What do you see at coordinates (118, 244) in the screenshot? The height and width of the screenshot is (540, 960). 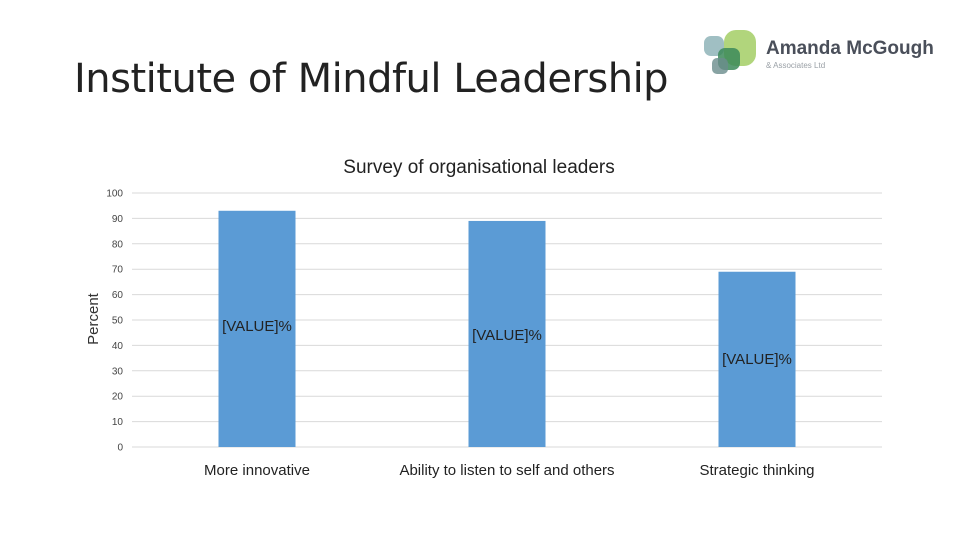 I see `y-tick-label: 80` at bounding box center [118, 244].